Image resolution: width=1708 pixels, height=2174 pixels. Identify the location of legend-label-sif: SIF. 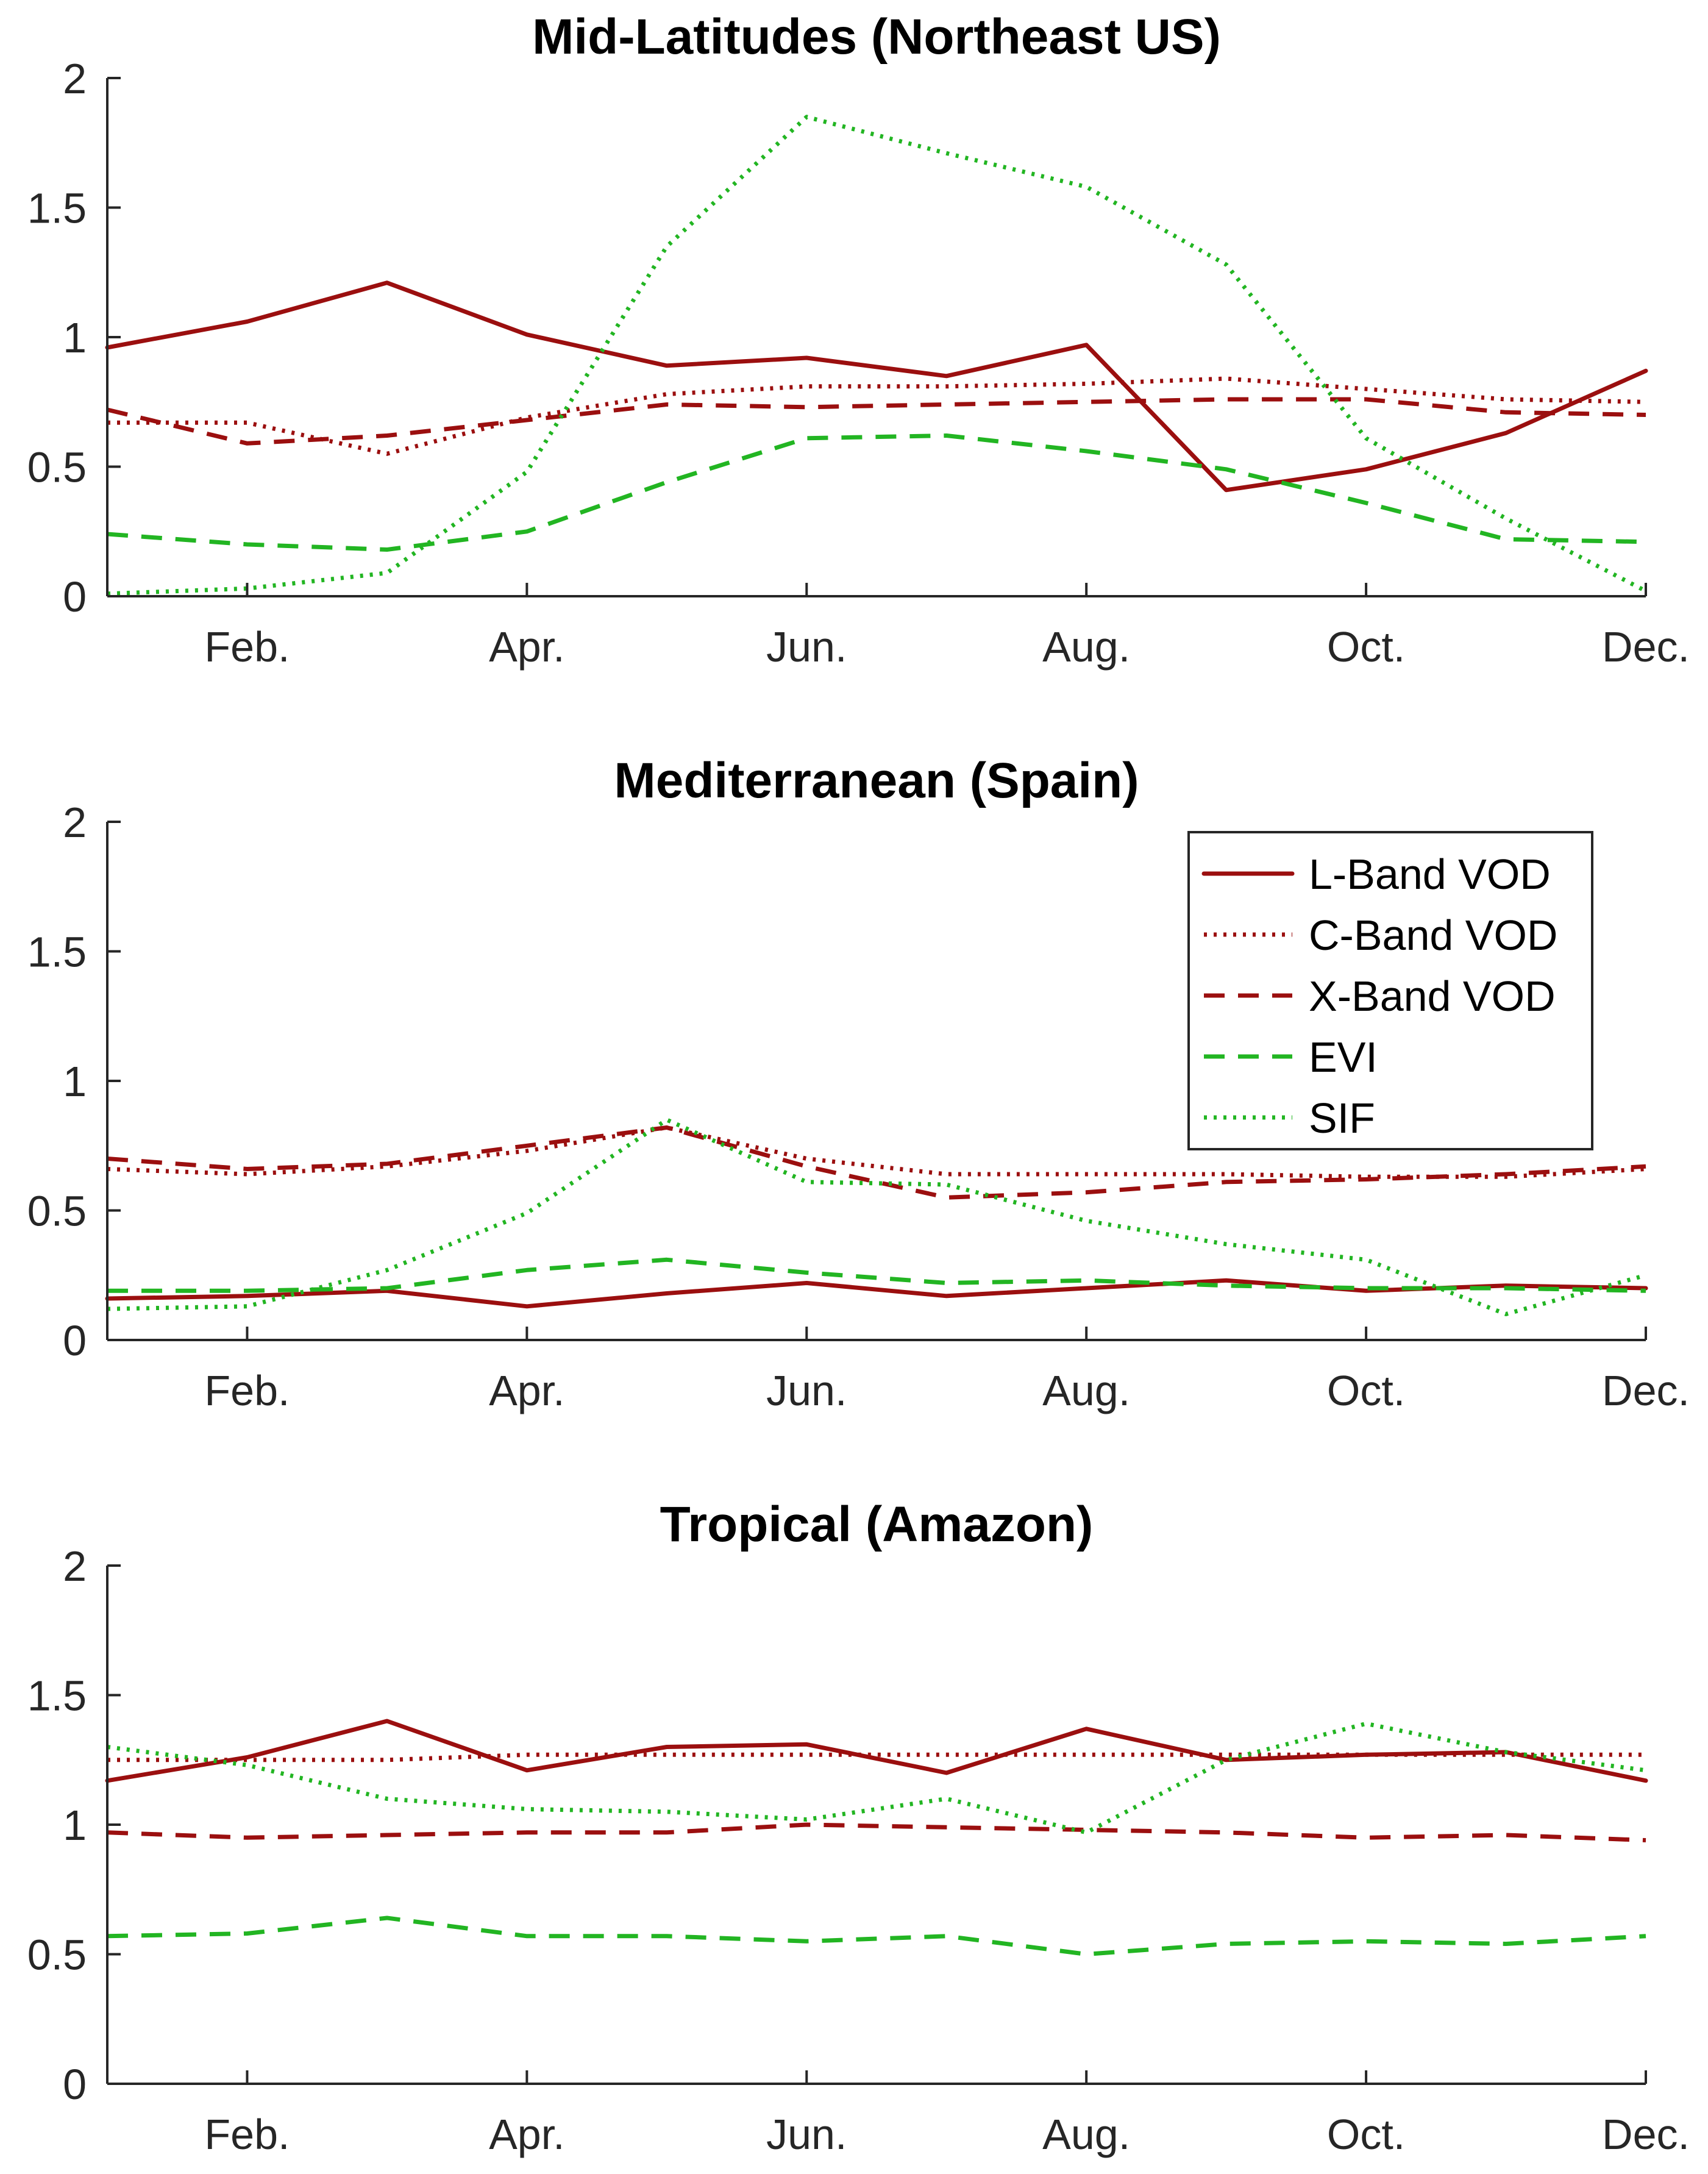
(1342, 1118).